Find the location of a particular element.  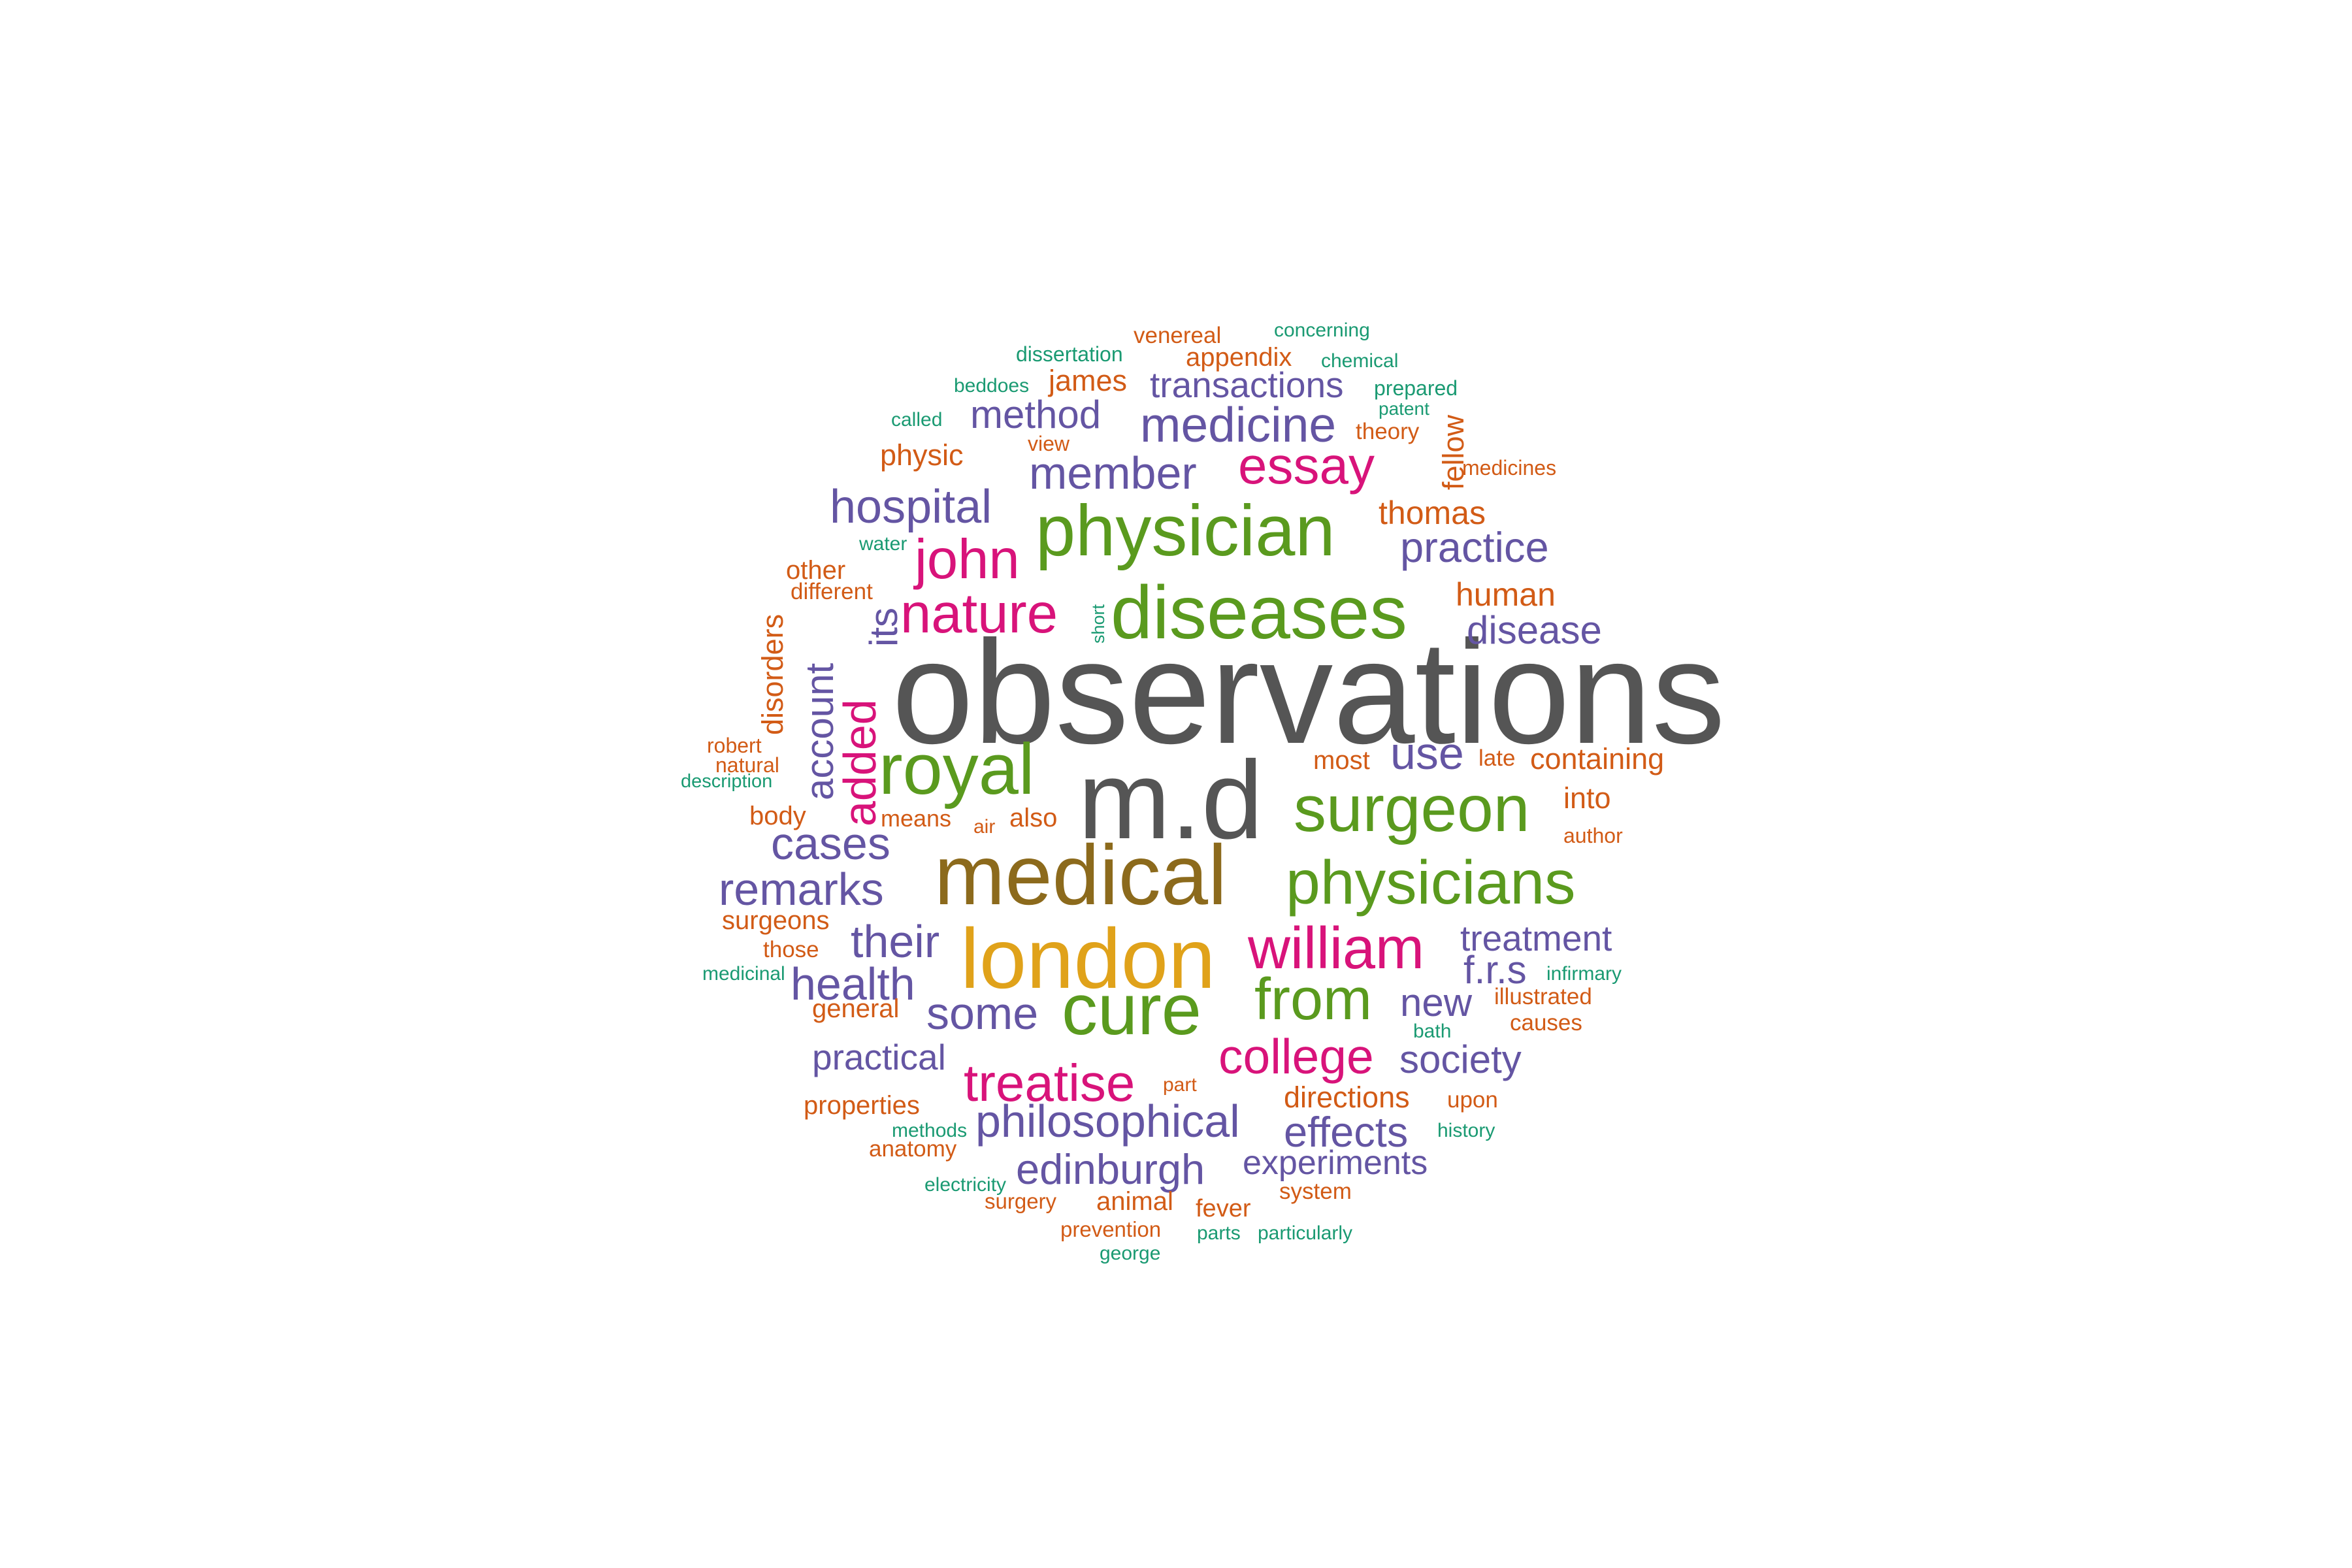

word-also: also is located at coordinates (1033, 818).